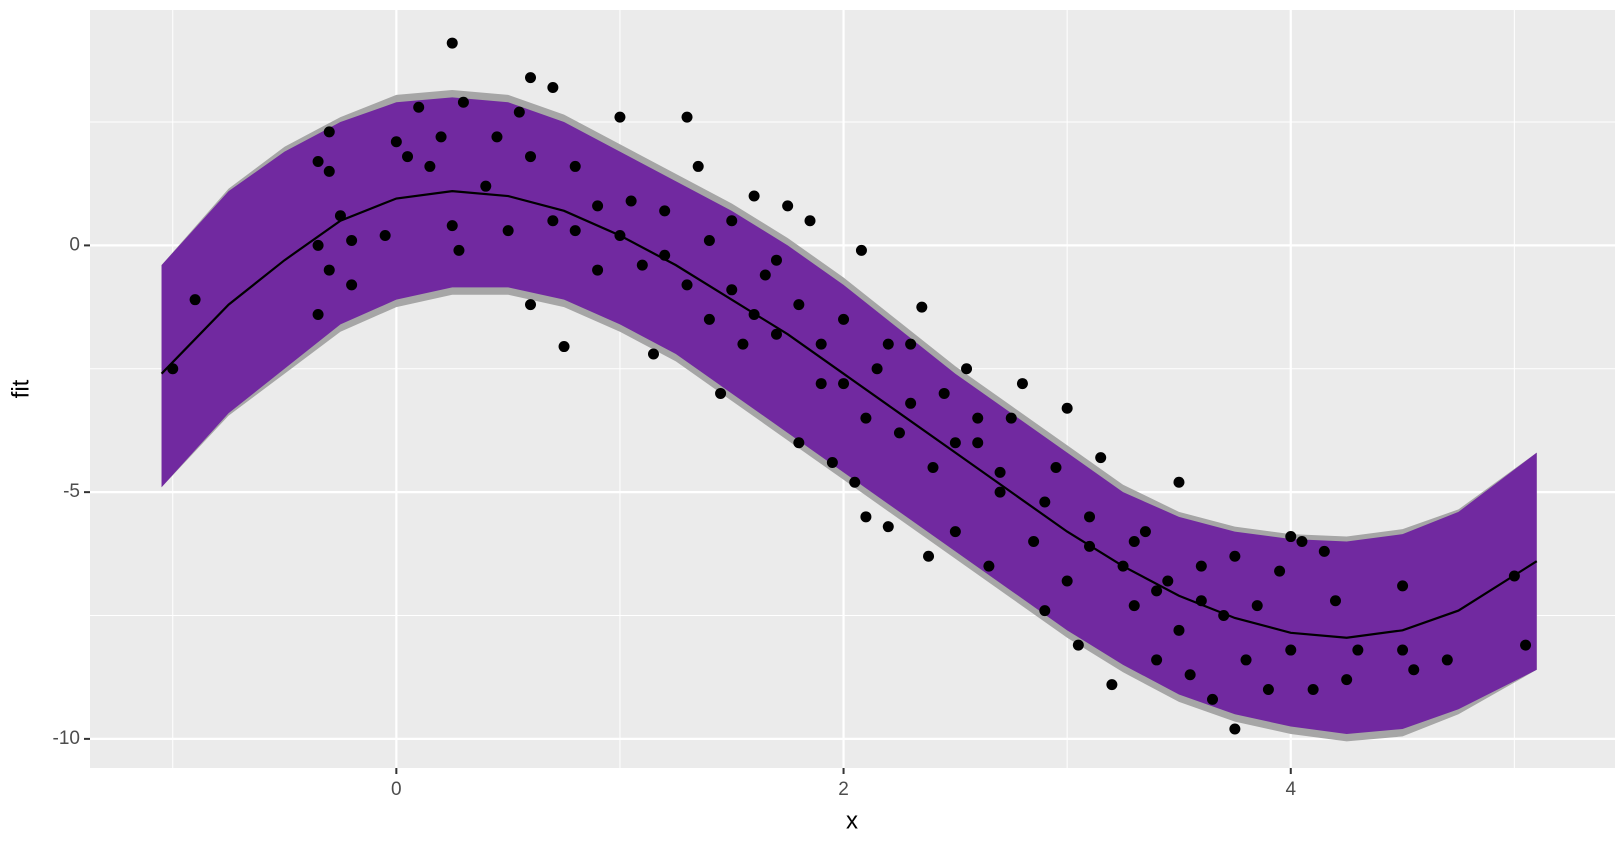 Image resolution: width=1621 pixels, height=845 pixels. Describe the element at coordinates (852, 820) in the screenshot. I see `x-axis-title: x` at that location.